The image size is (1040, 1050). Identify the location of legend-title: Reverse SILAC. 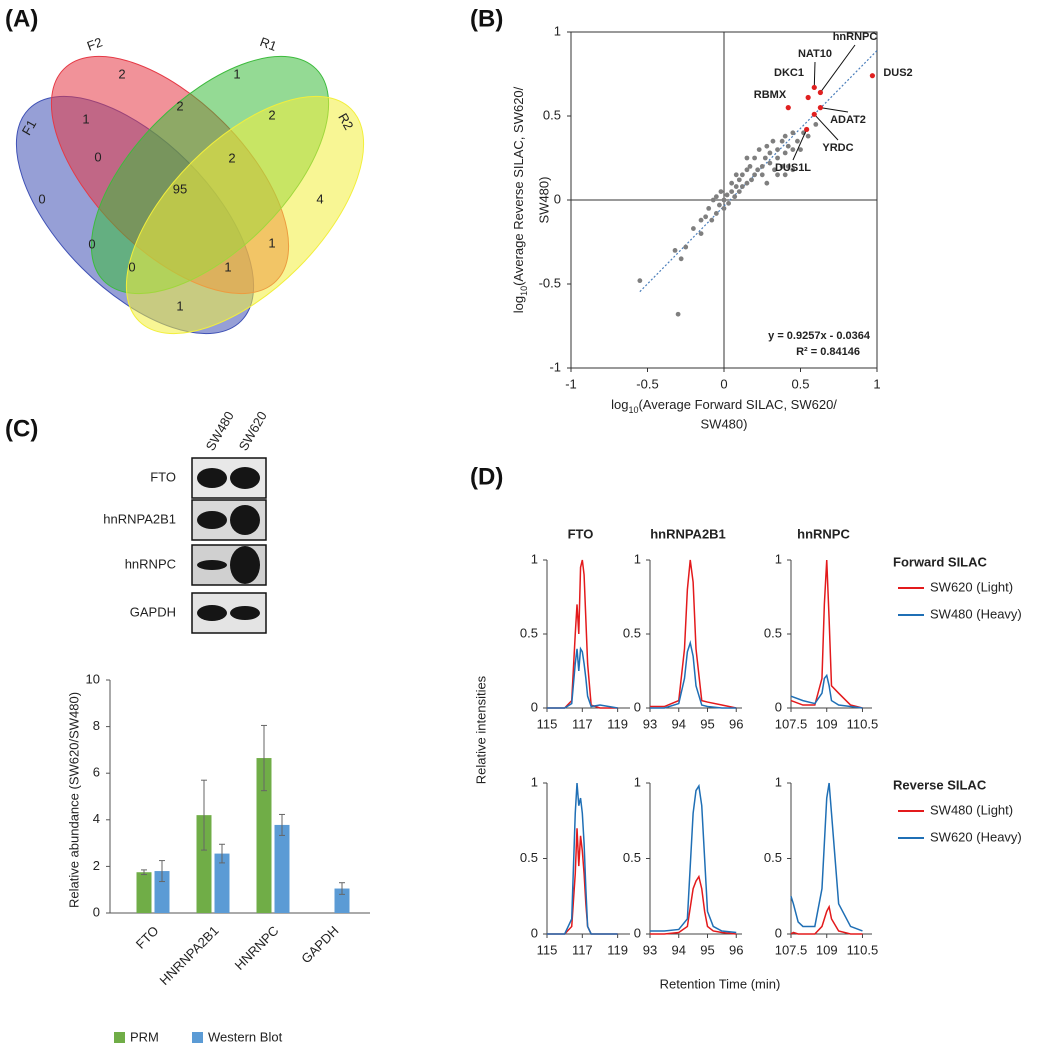
(940, 784).